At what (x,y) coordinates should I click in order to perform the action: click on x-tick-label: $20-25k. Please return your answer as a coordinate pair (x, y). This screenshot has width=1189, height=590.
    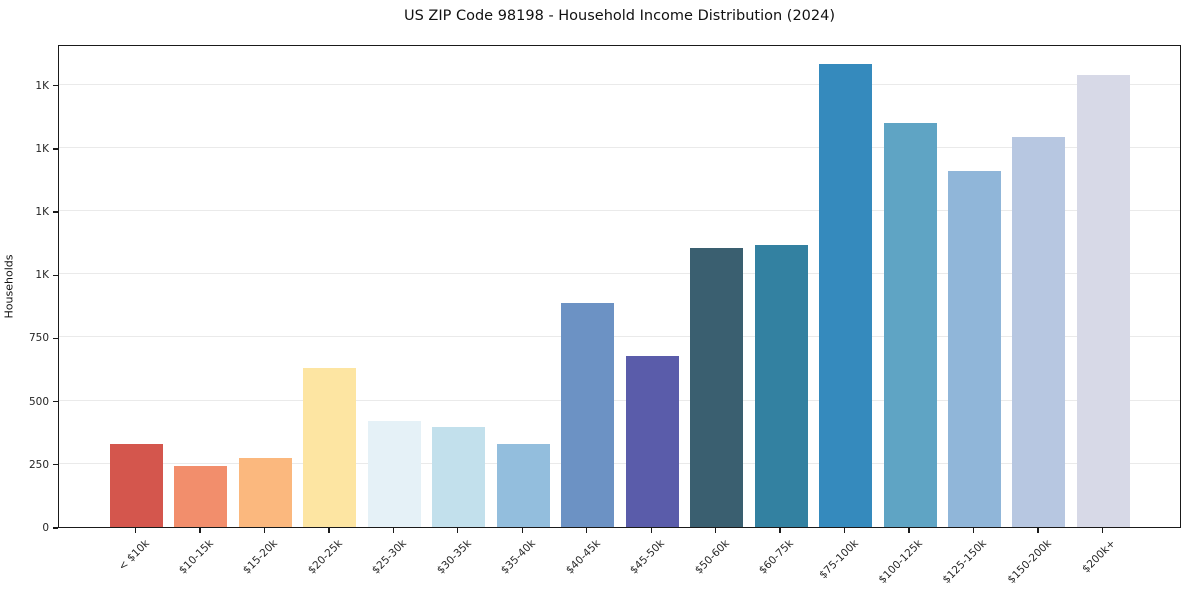
    Looking at the image, I should click on (325, 557).